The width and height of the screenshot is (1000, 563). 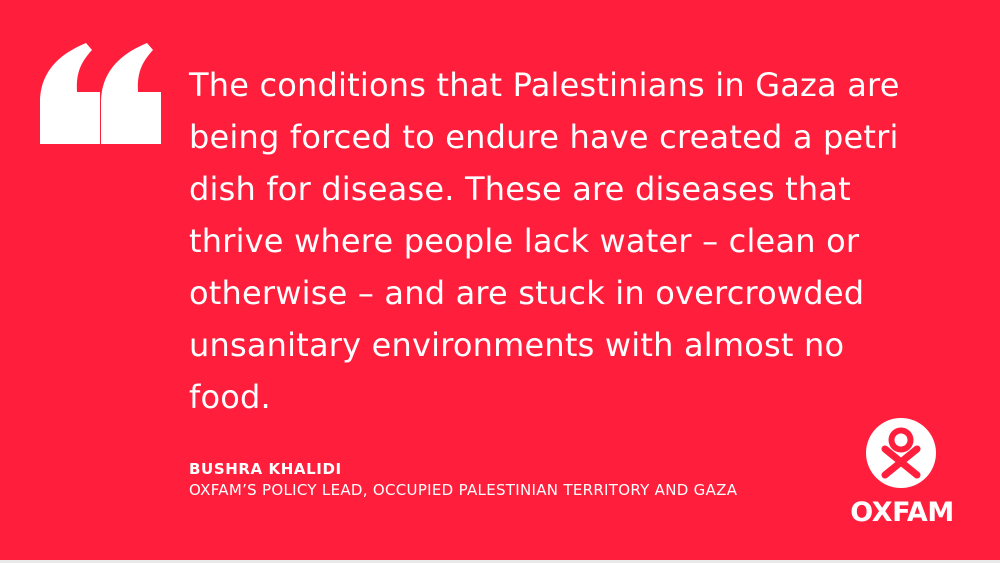 I want to click on open-quote-icon, so click(x=100, y=93).